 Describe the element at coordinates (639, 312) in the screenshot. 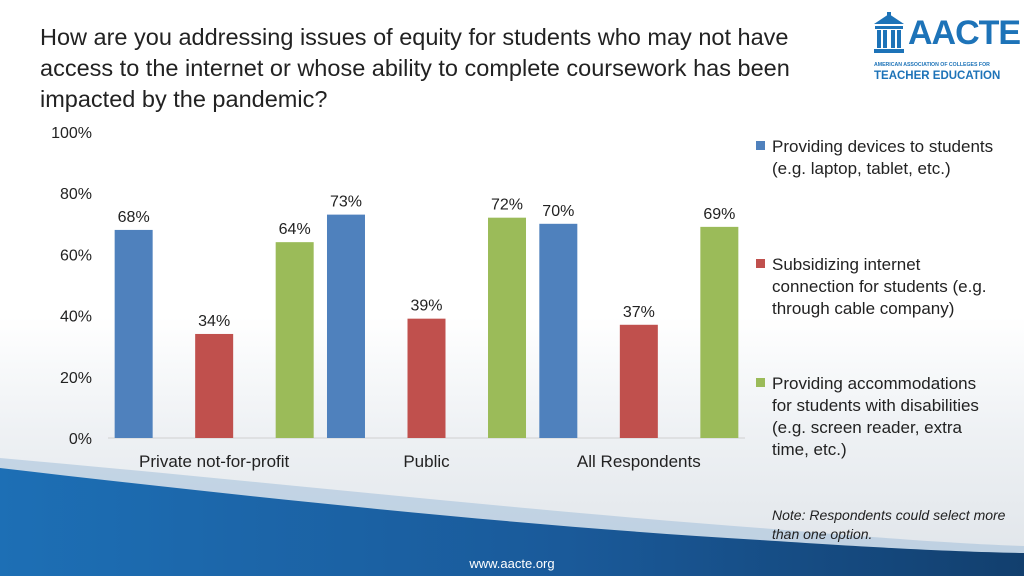

I see `data-label: 37%` at that location.